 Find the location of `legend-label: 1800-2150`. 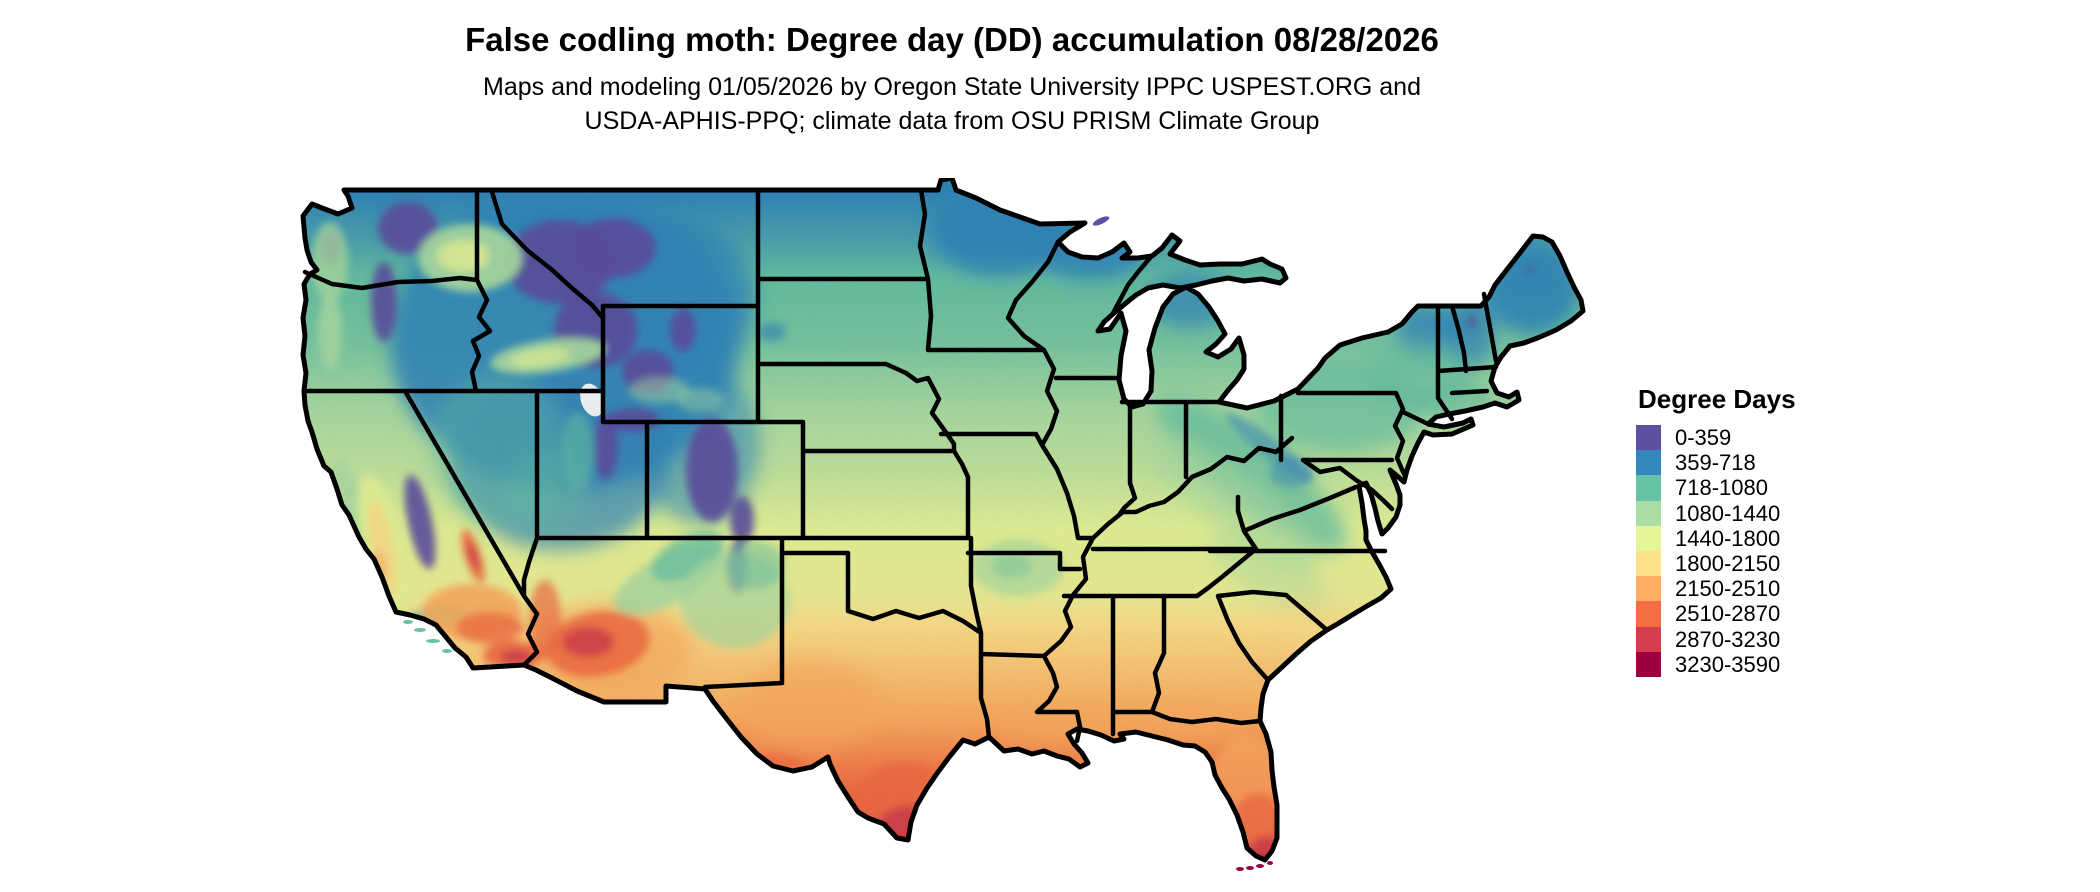

legend-label: 1800-2150 is located at coordinates (1728, 563).